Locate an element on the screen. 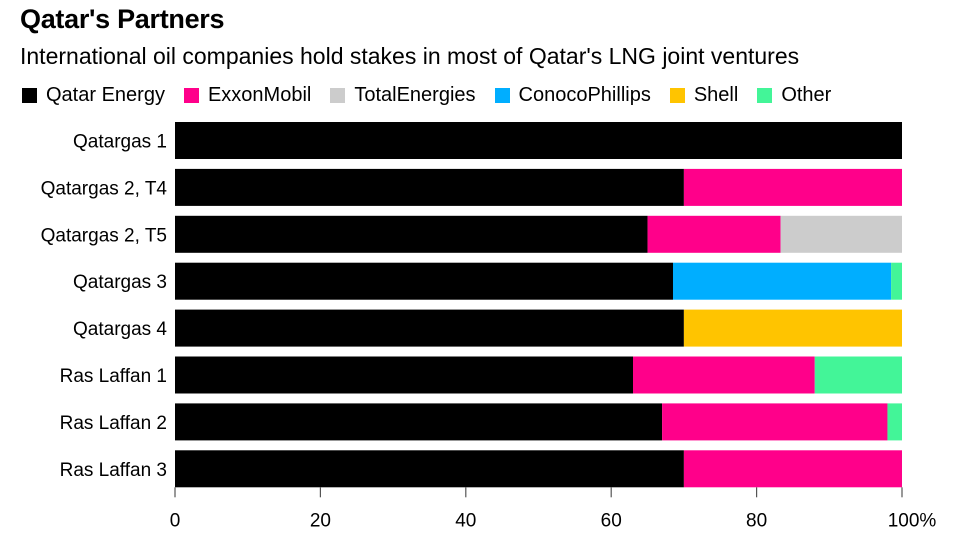 This screenshot has height=546, width=963. legend-label: ExxonMobil is located at coordinates (259, 95).